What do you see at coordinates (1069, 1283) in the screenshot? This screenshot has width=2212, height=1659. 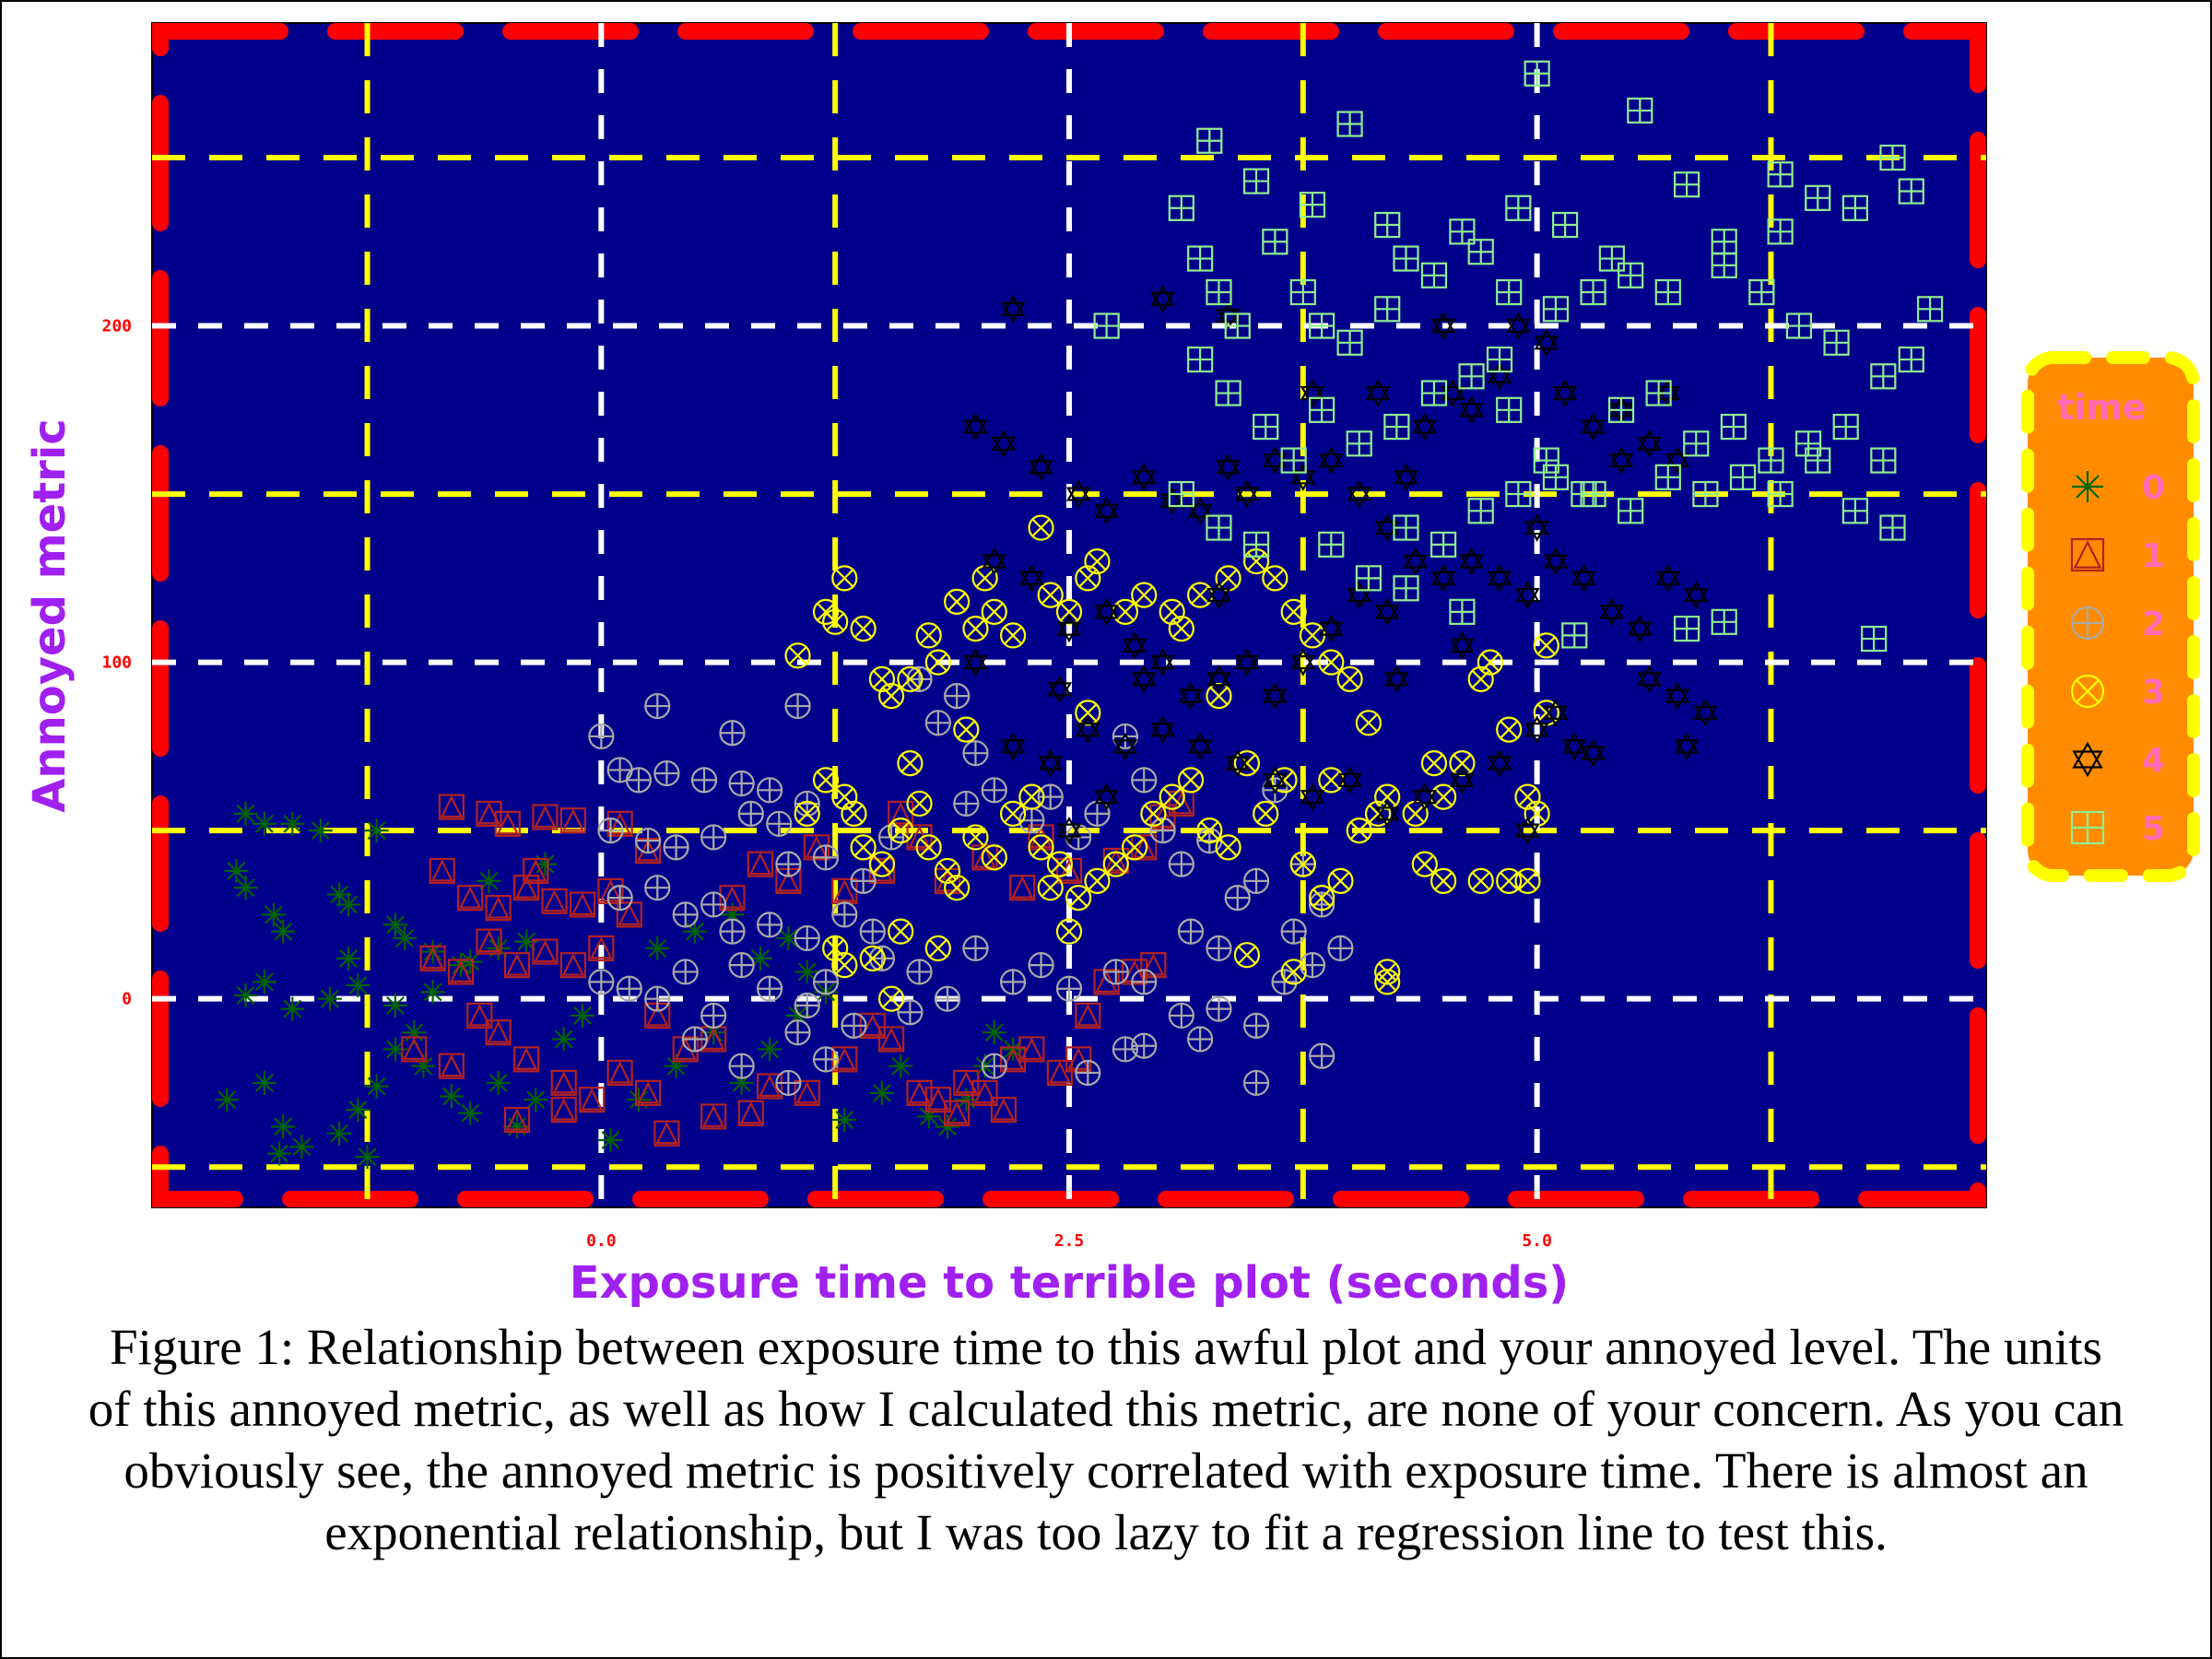 I see `x-axis-title: Exposure time to terrible plot (seconds)` at bounding box center [1069, 1283].